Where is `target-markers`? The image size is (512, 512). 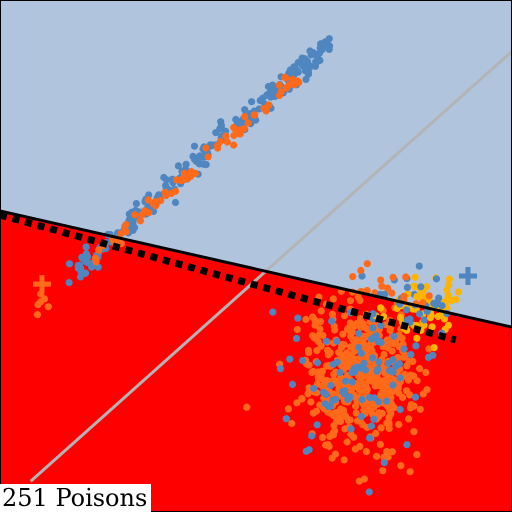 target-markers is located at coordinates (254, 280).